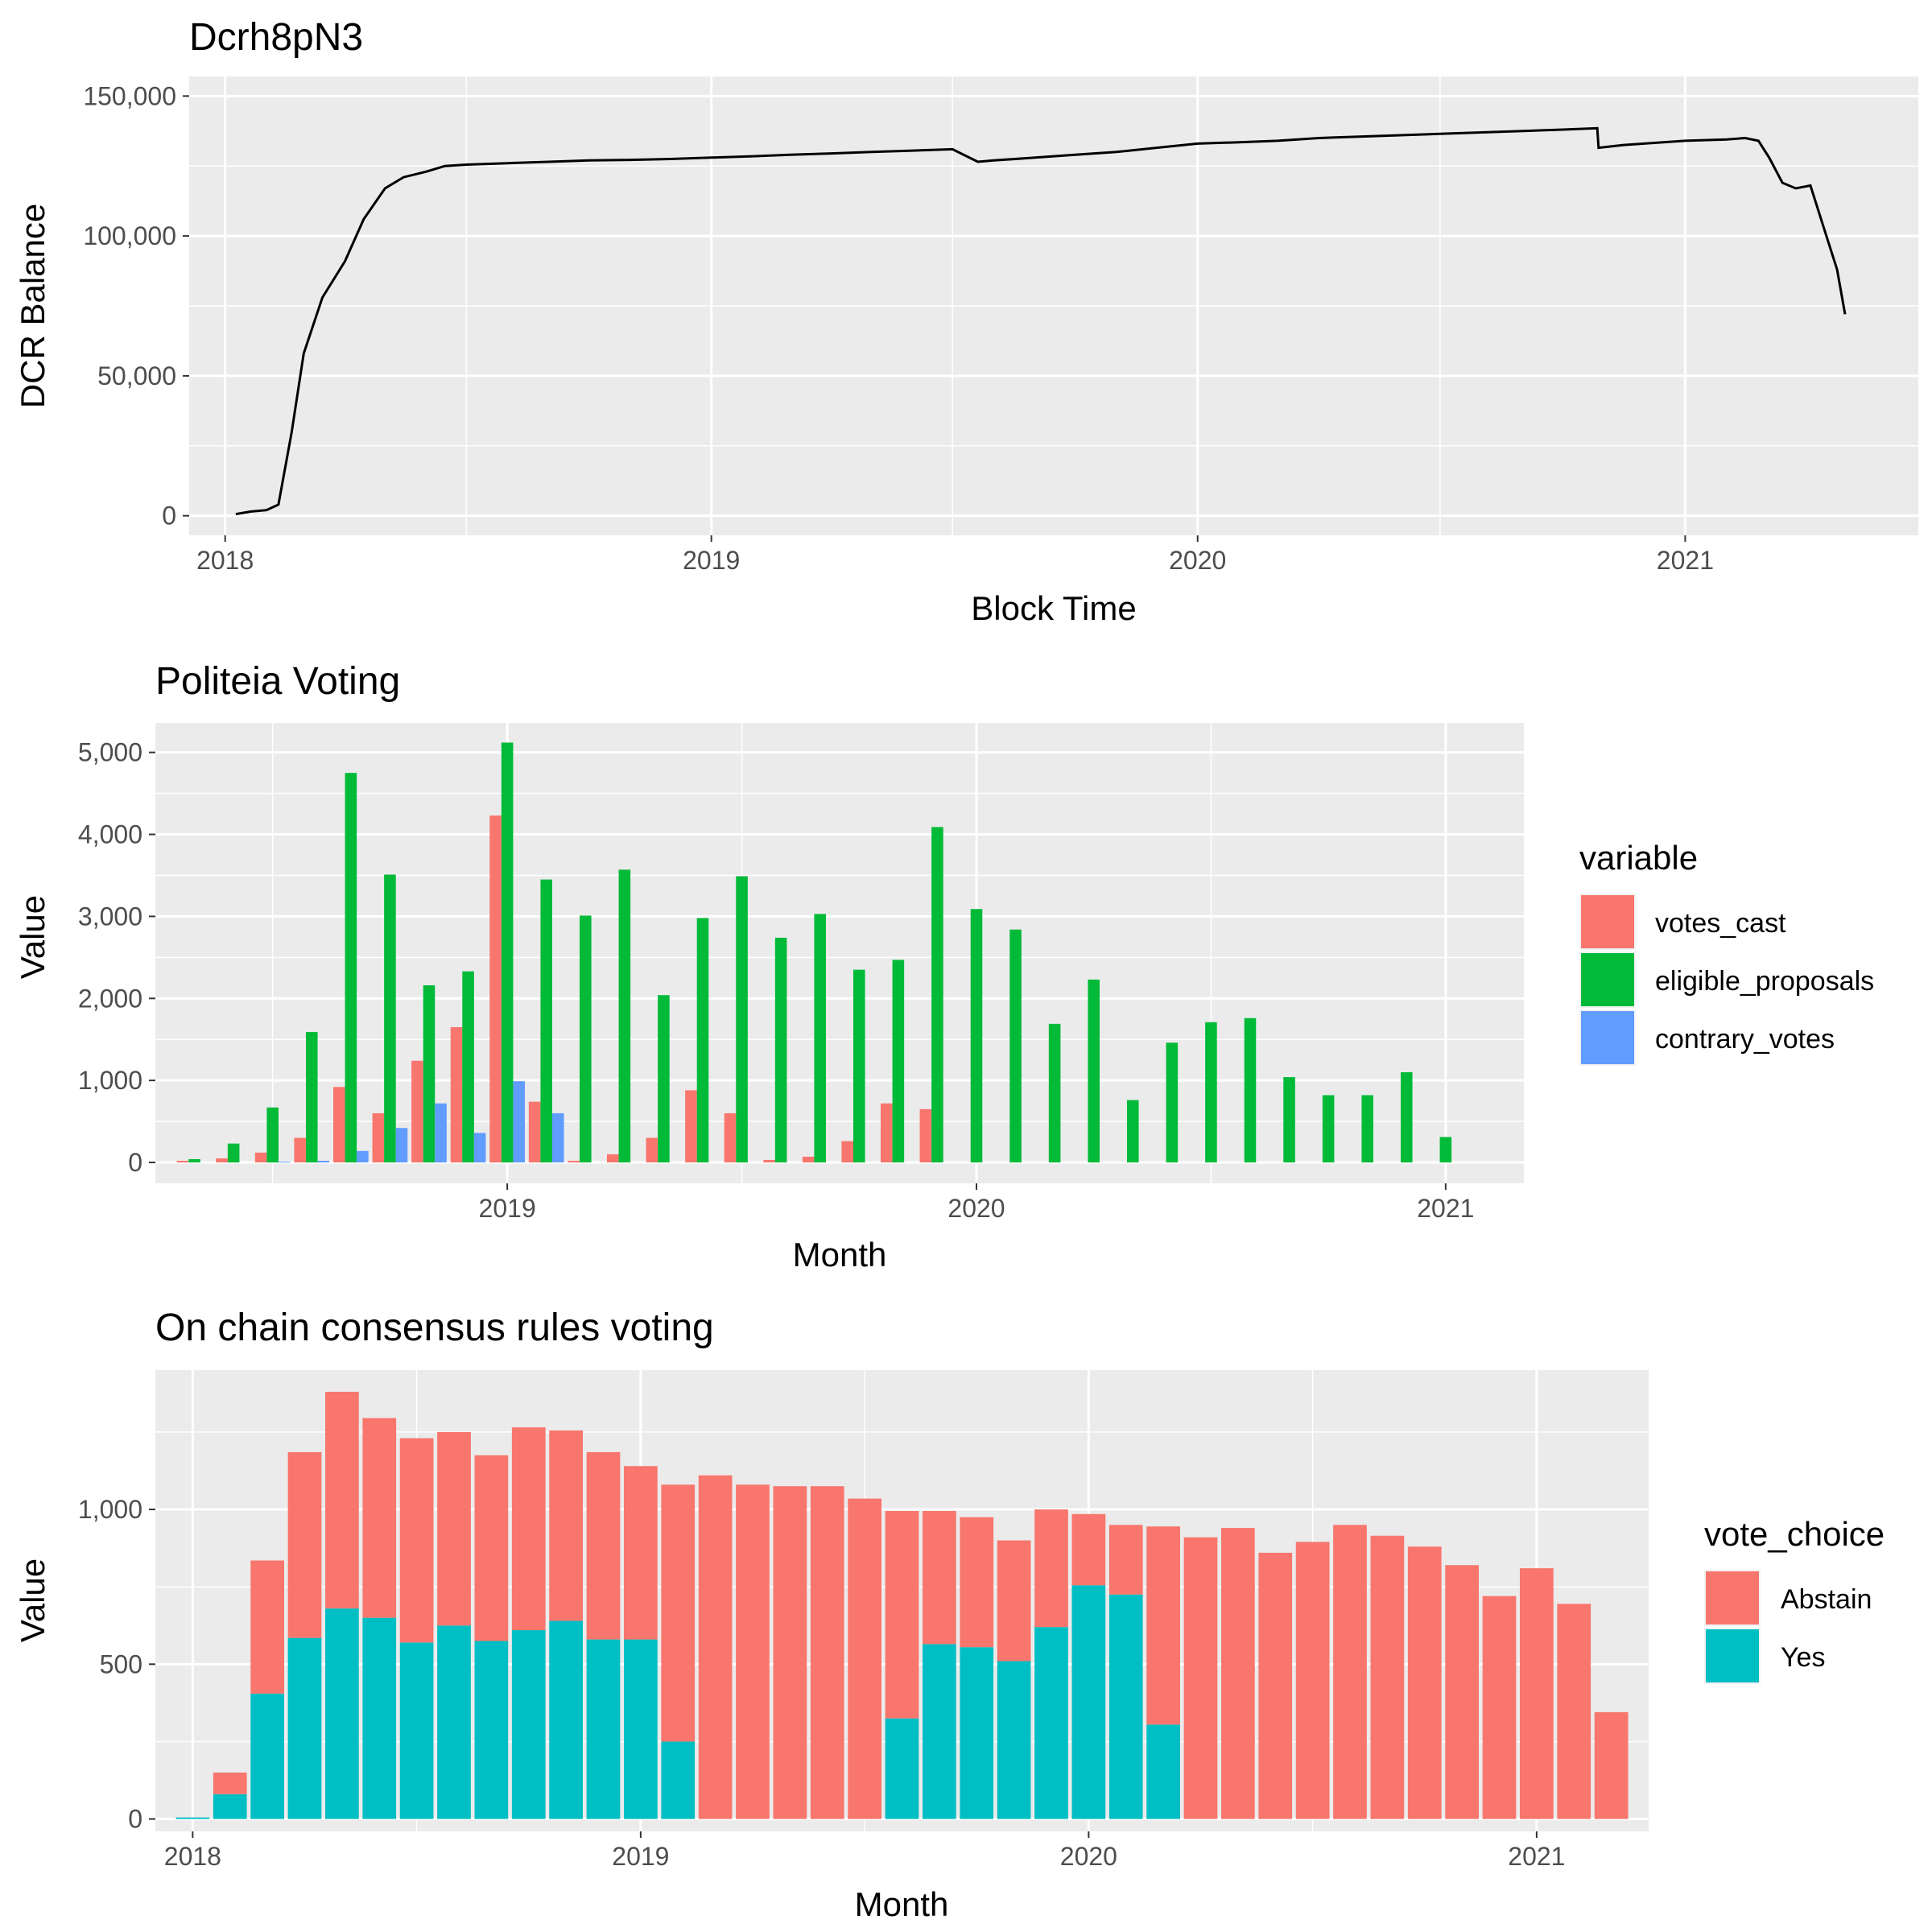 This screenshot has height=1932, width=1932. I want to click on politeia-bars, so click(814, 952).